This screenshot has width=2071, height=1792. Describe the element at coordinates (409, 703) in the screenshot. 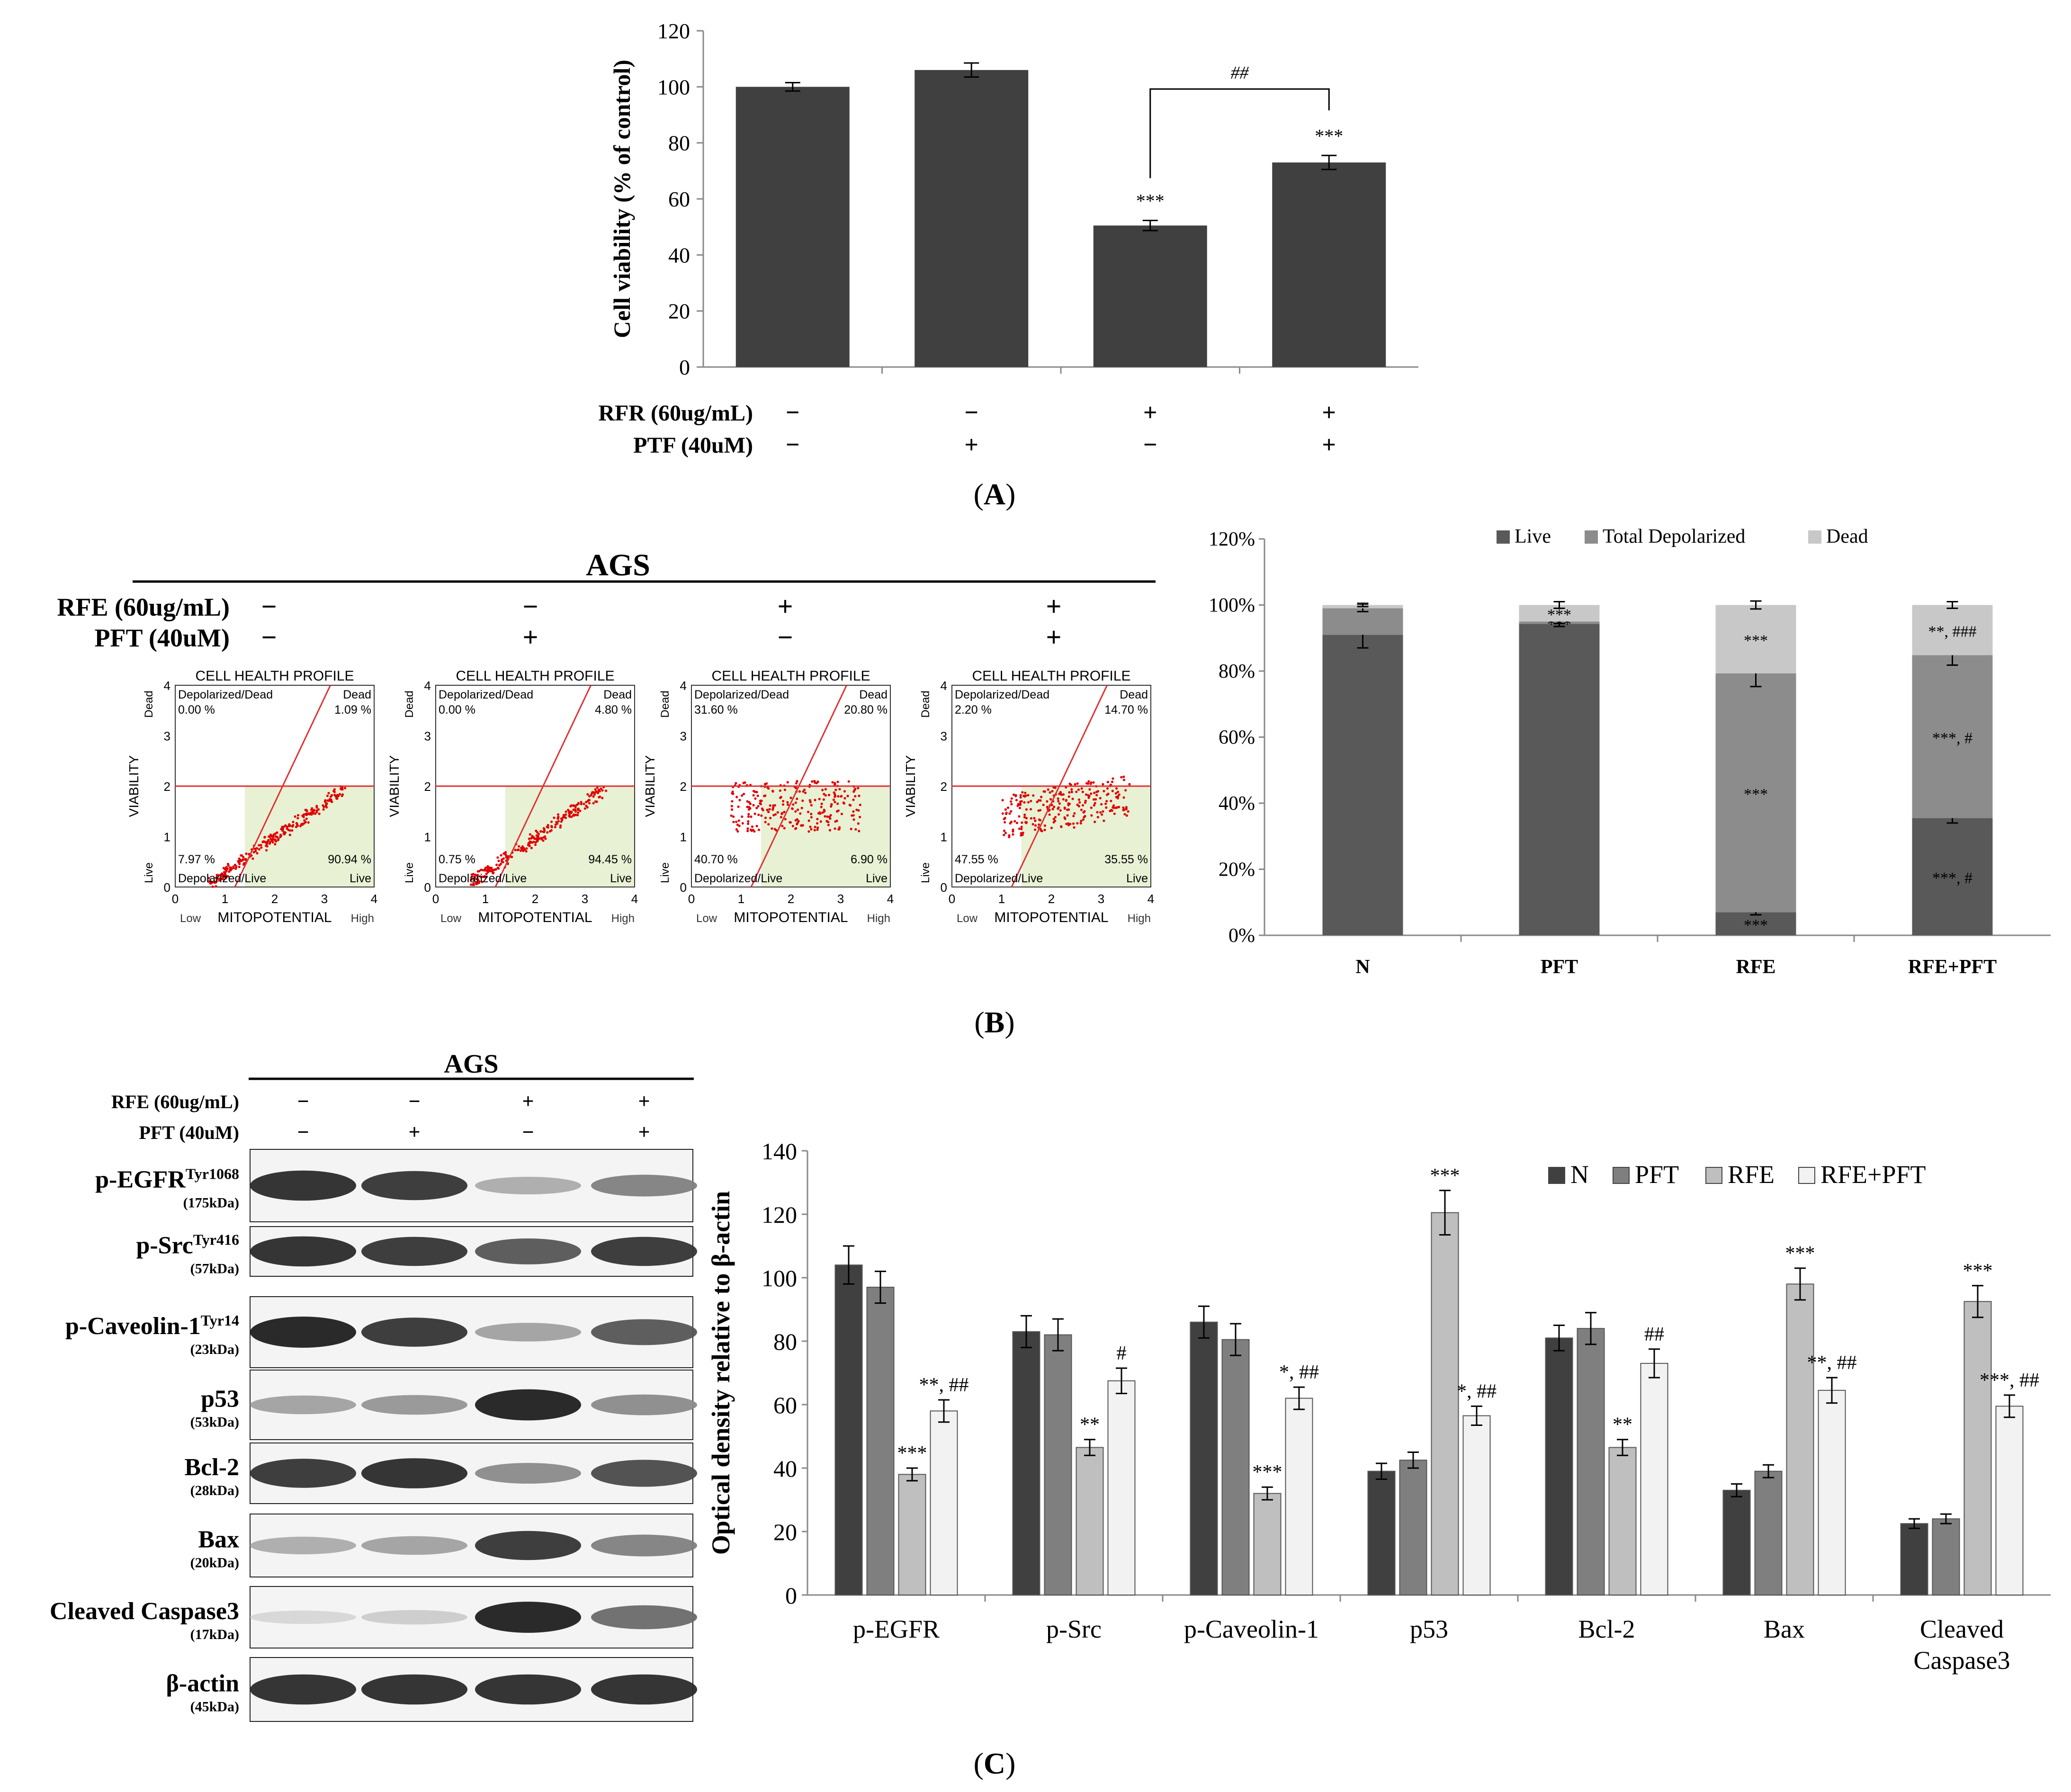

I see `y-end-label: Dead` at that location.